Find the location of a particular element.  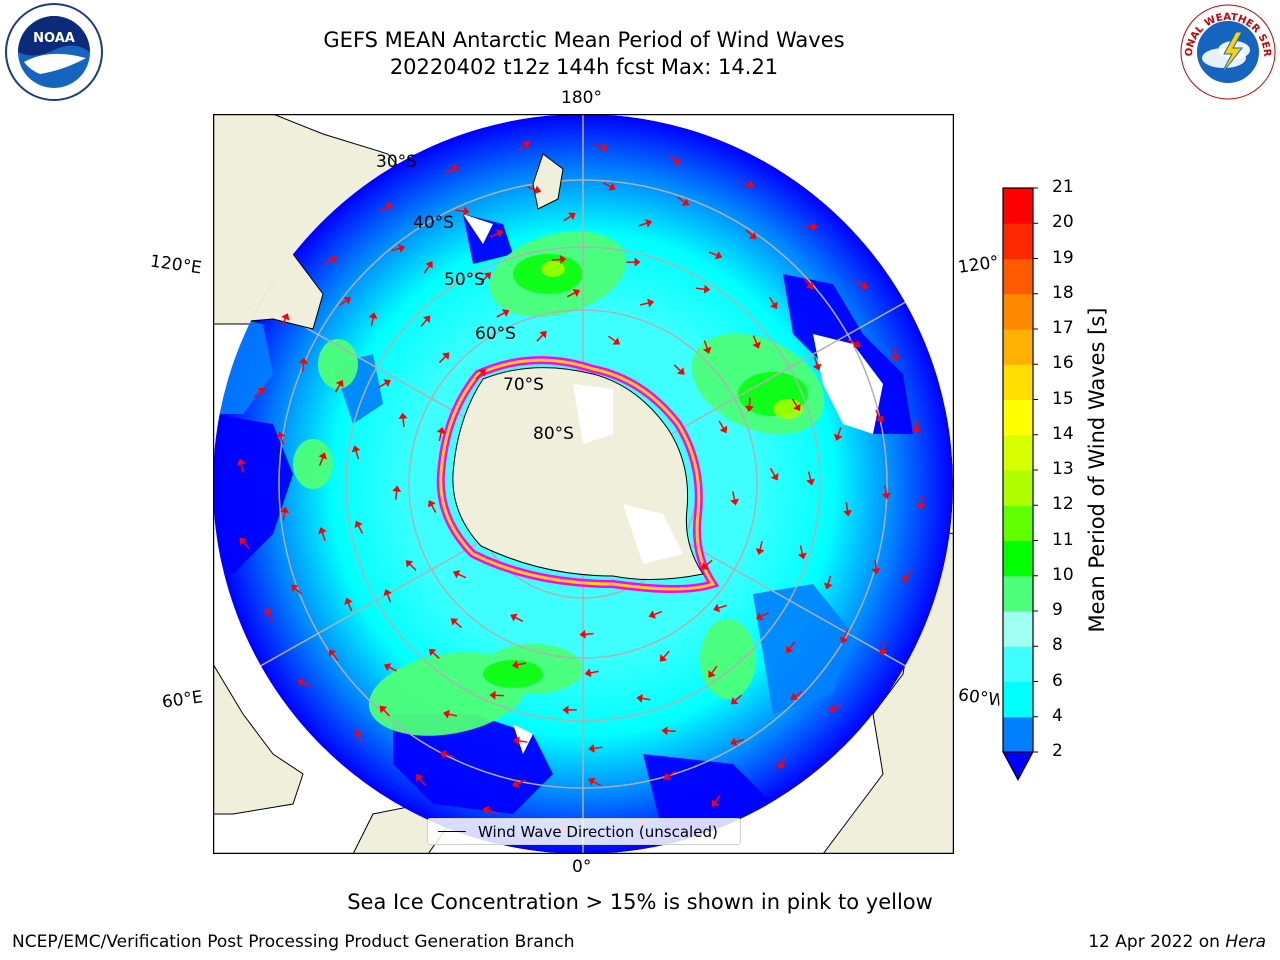

colorbar-tick-label: 13 is located at coordinates (1063, 469).